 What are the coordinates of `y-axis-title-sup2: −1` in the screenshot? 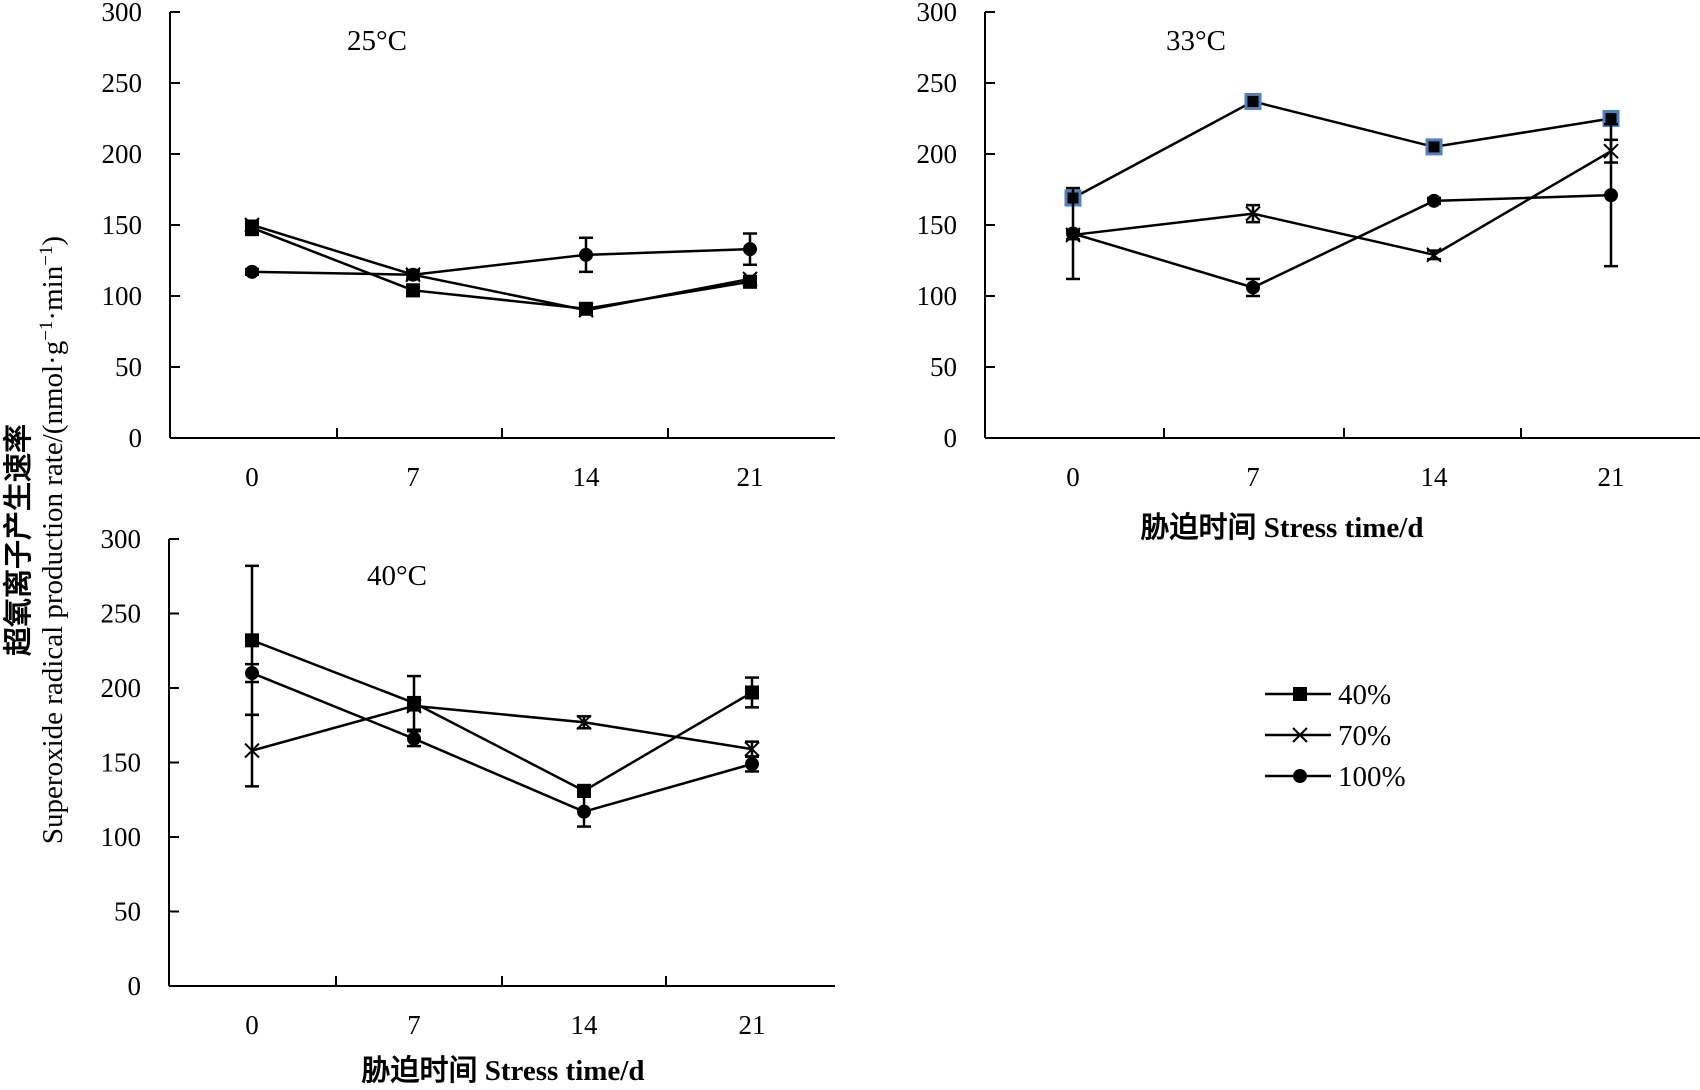 It's located at (46, 256).